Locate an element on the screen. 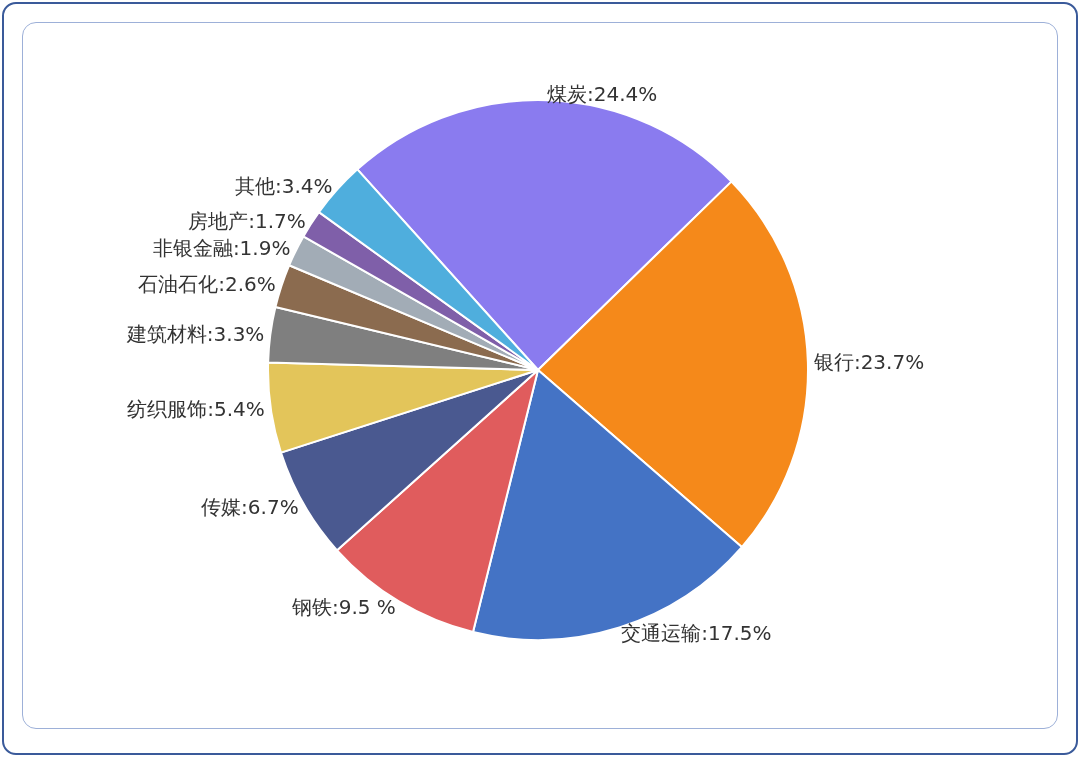 This screenshot has width=1080, height=757. slice-label: 其他:3.4% is located at coordinates (283, 185).